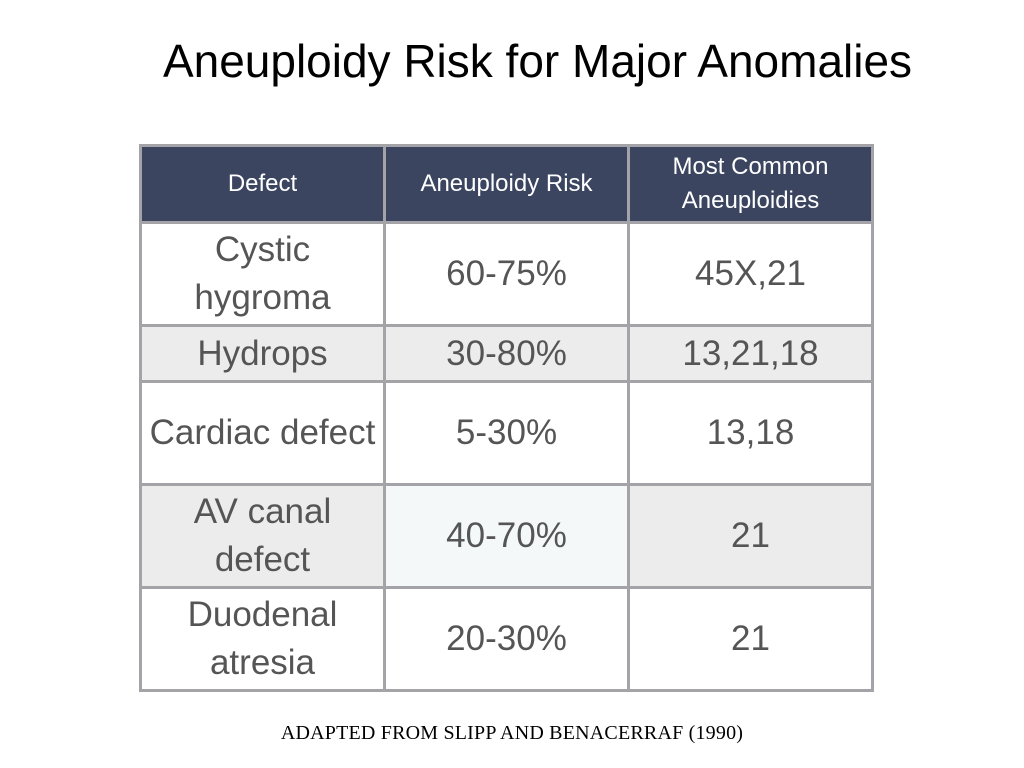 The height and width of the screenshot is (768, 1024). What do you see at coordinates (750, 274) in the screenshot?
I see `cell-aneuploidies: 45X,21` at bounding box center [750, 274].